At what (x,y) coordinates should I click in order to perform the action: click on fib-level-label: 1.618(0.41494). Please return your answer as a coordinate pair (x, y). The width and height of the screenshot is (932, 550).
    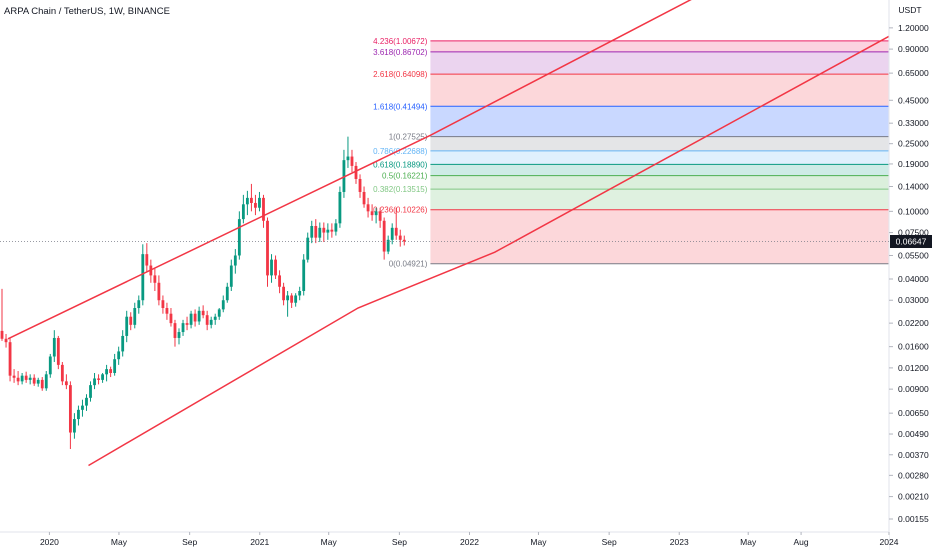
    Looking at the image, I should click on (400, 106).